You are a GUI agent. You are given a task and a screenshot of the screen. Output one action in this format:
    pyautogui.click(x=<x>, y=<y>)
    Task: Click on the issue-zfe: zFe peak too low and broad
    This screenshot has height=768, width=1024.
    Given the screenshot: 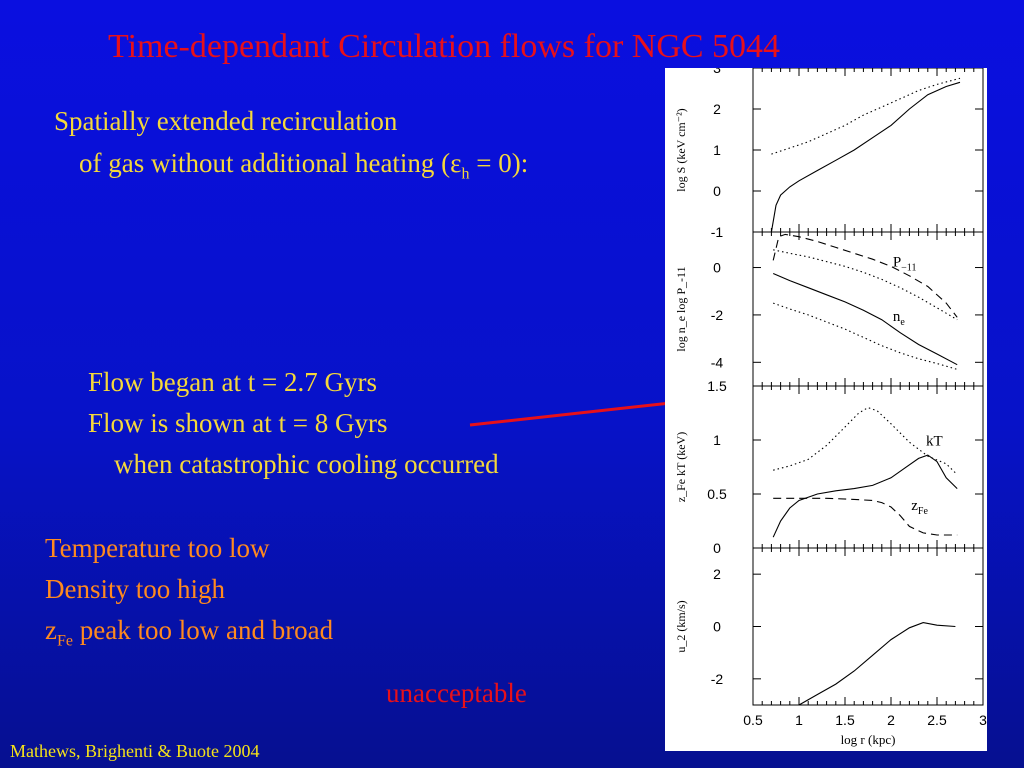 What is the action you would take?
    pyautogui.click(x=189, y=633)
    